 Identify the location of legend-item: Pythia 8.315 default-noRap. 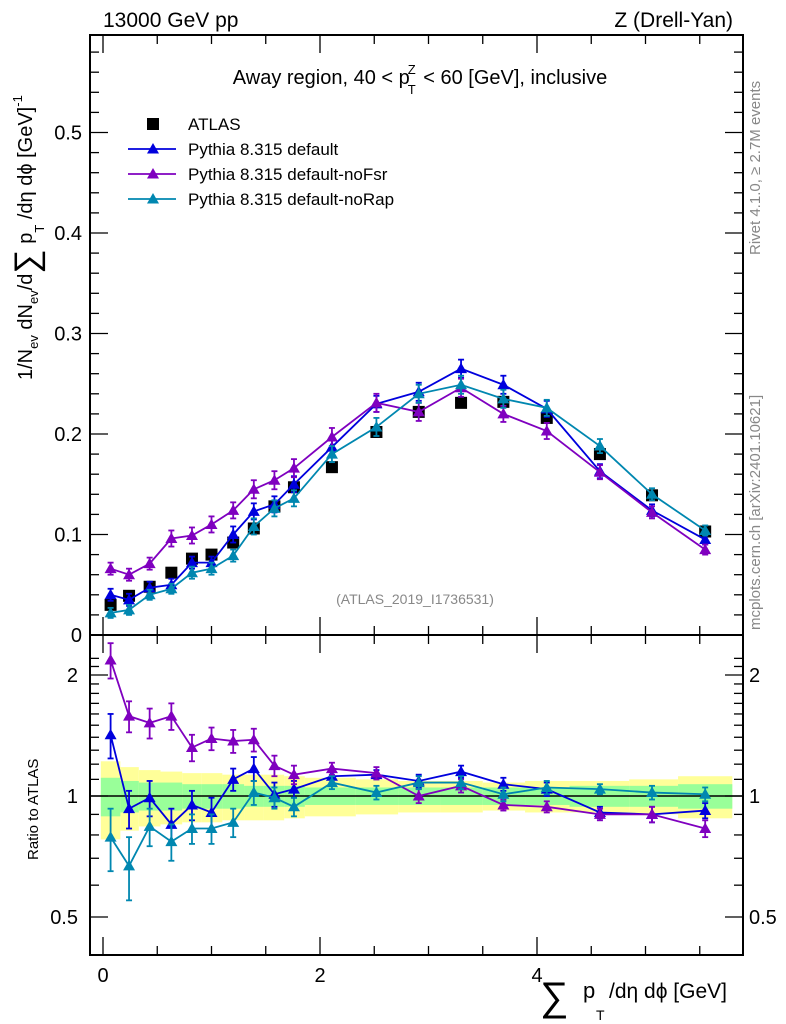
(261, 199).